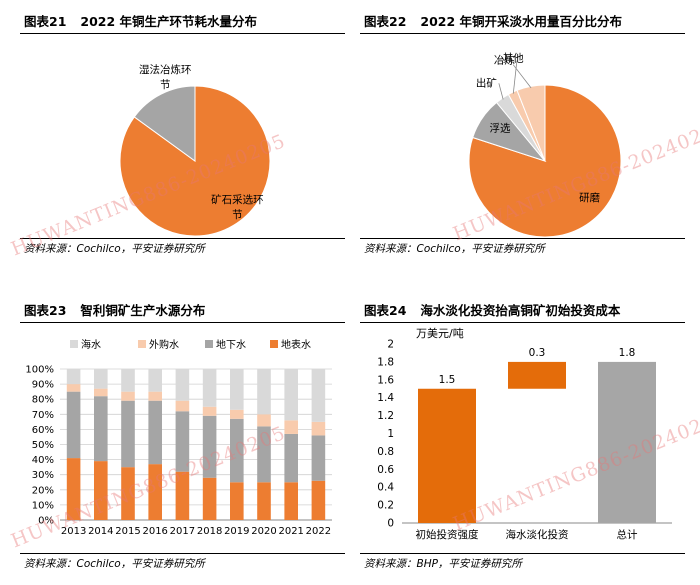 This screenshot has width=700, height=585. What do you see at coordinates (143, 310) in the screenshot?
I see `figure-title: 智利铜矿生产水源分布` at bounding box center [143, 310].